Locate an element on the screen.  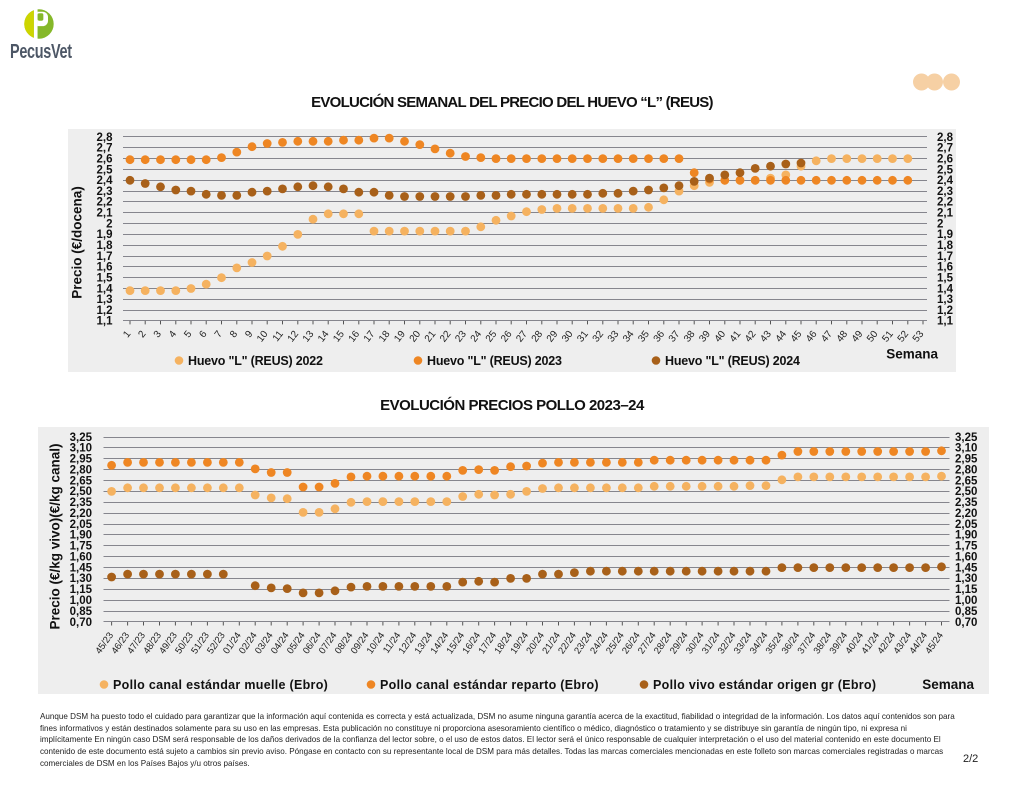
svg-text: 33 is located at coordinates (614, 337).